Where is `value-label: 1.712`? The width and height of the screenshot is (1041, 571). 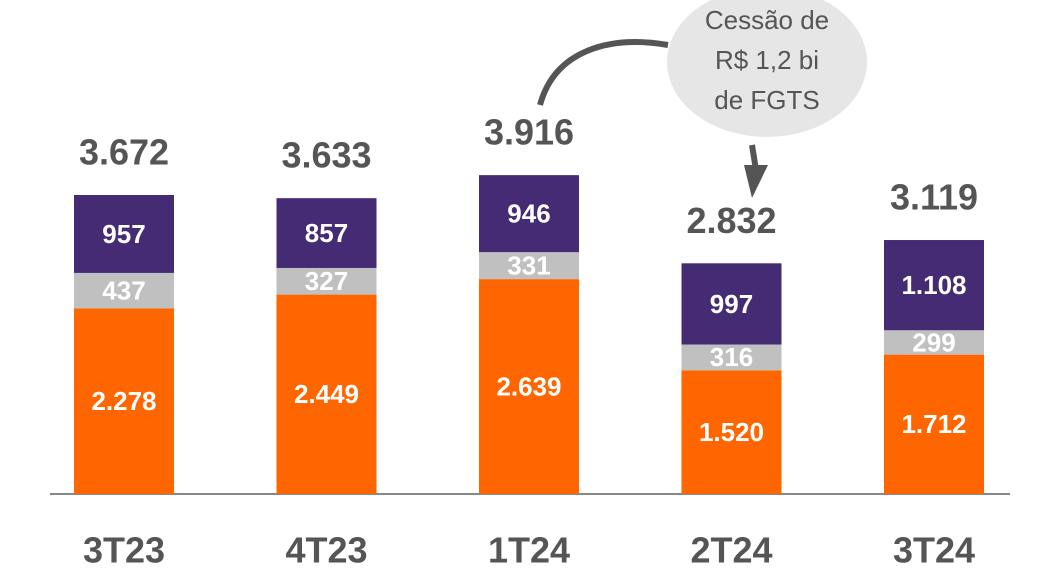 value-label: 1.712 is located at coordinates (933, 424).